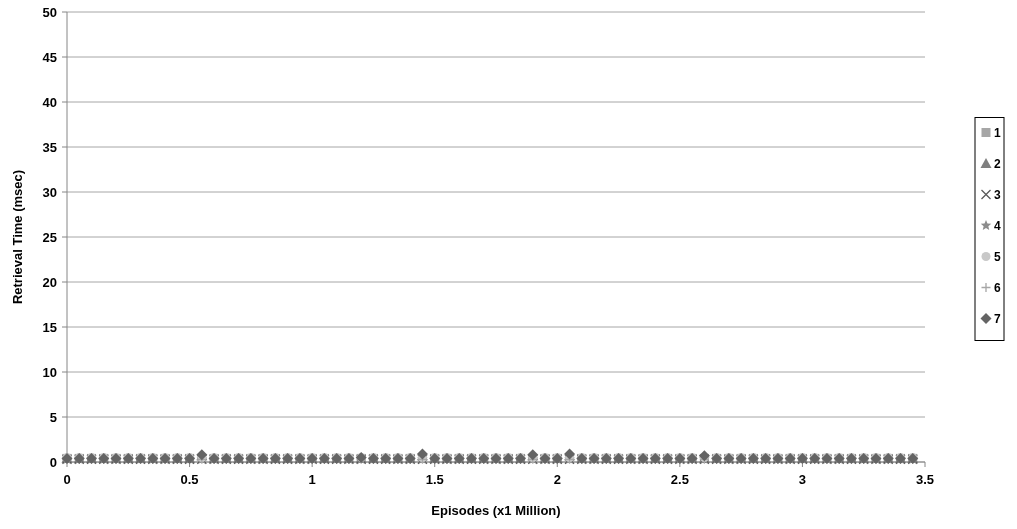 The image size is (1017, 529). I want to click on x-axis-title: Episodes (x1 Million), so click(496, 510).